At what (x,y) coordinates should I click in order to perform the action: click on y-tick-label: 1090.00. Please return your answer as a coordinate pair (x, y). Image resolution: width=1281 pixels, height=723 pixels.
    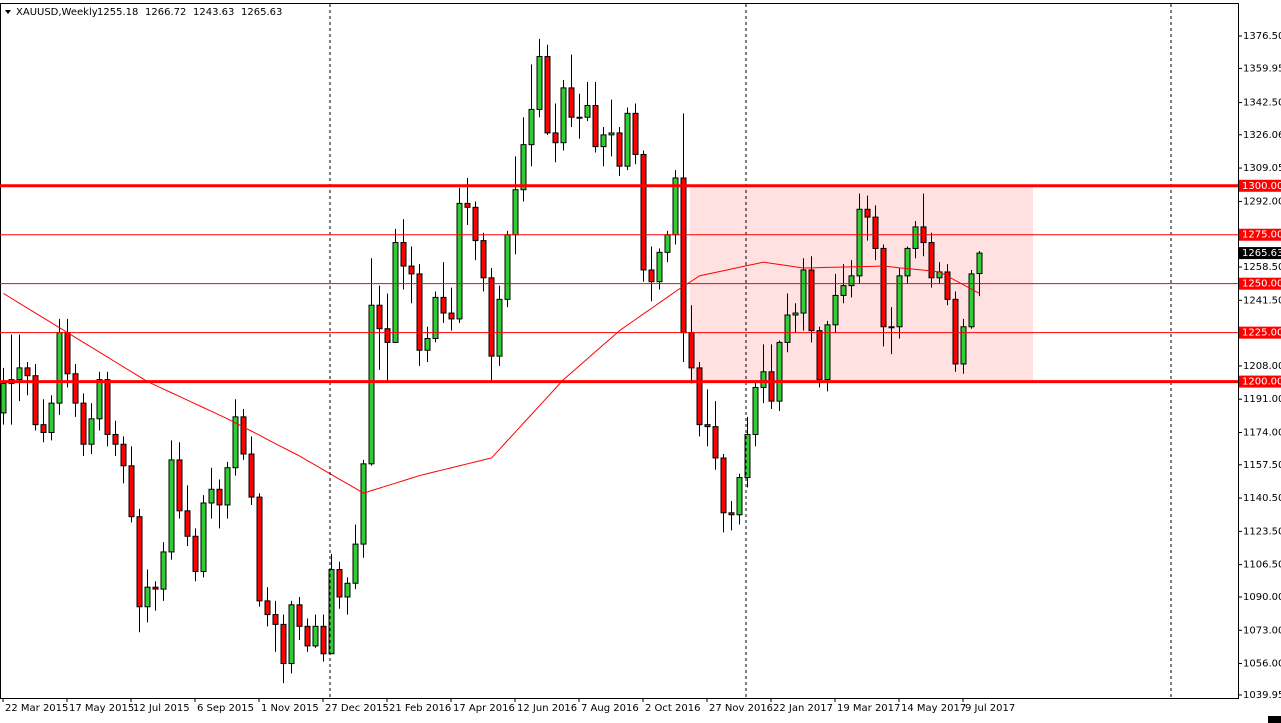
    Looking at the image, I should click on (1262, 597).